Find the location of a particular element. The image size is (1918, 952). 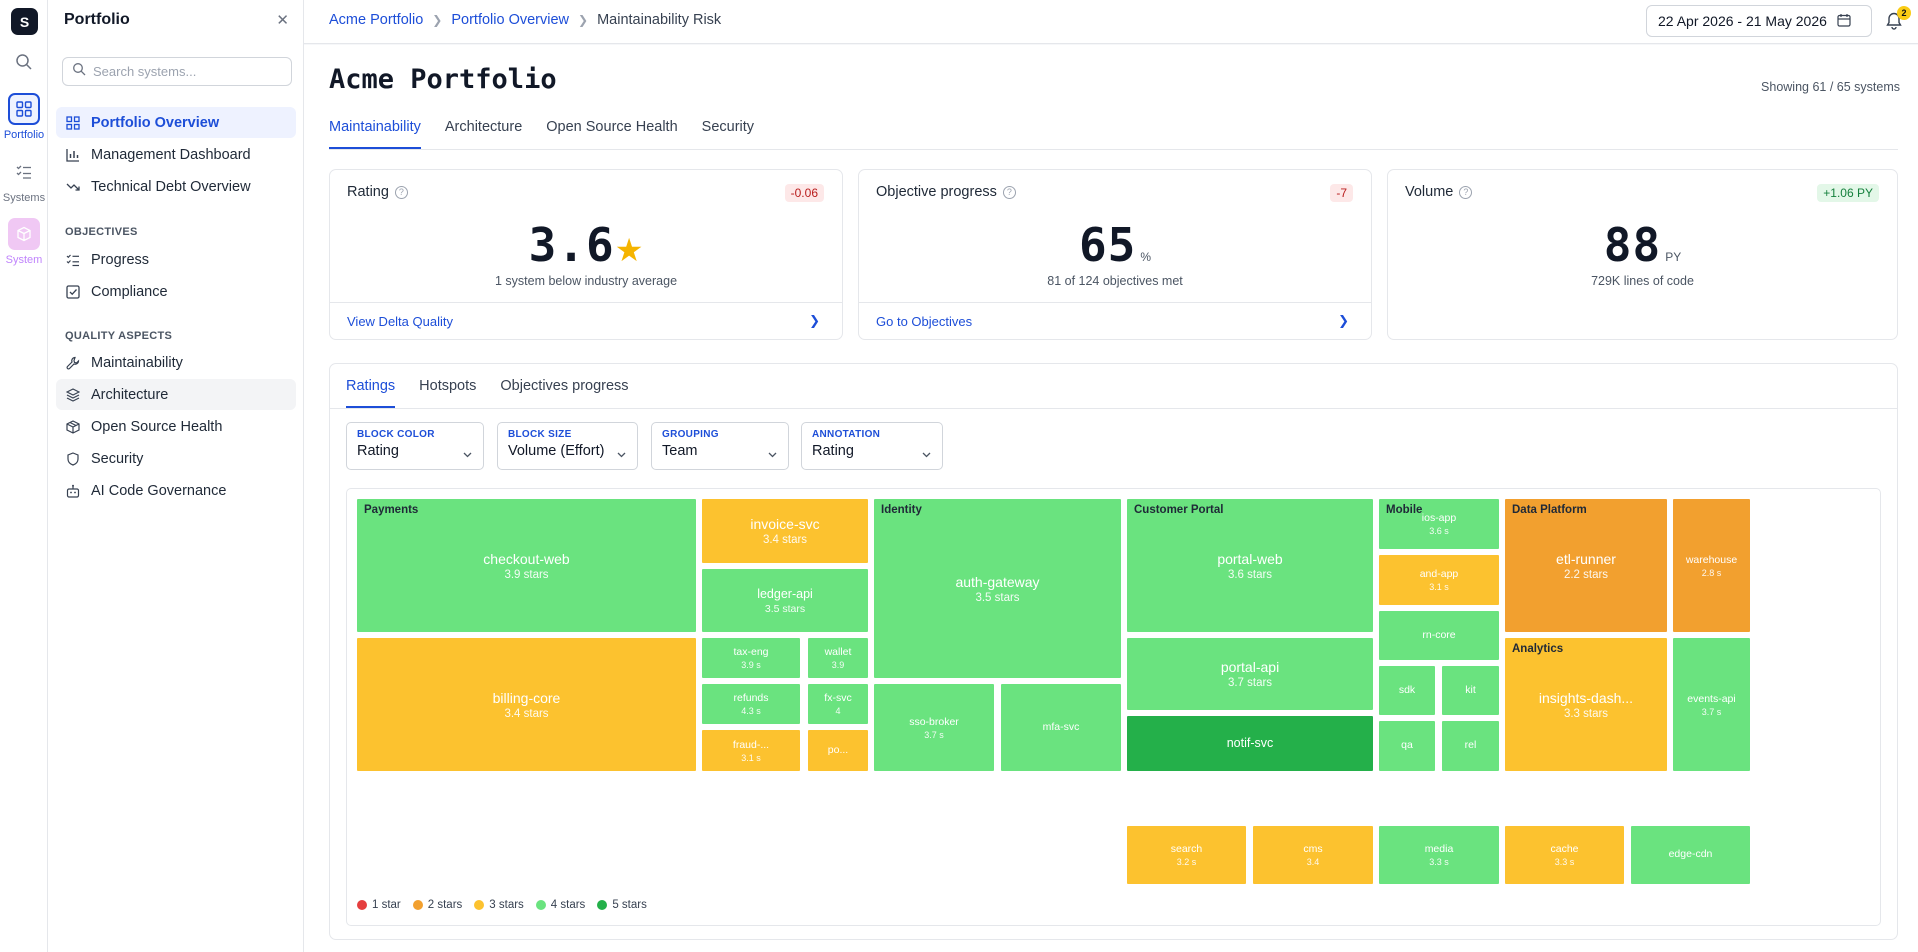

tile-portal-api: portal-api 3.7 stars is located at coordinates (1250, 674).